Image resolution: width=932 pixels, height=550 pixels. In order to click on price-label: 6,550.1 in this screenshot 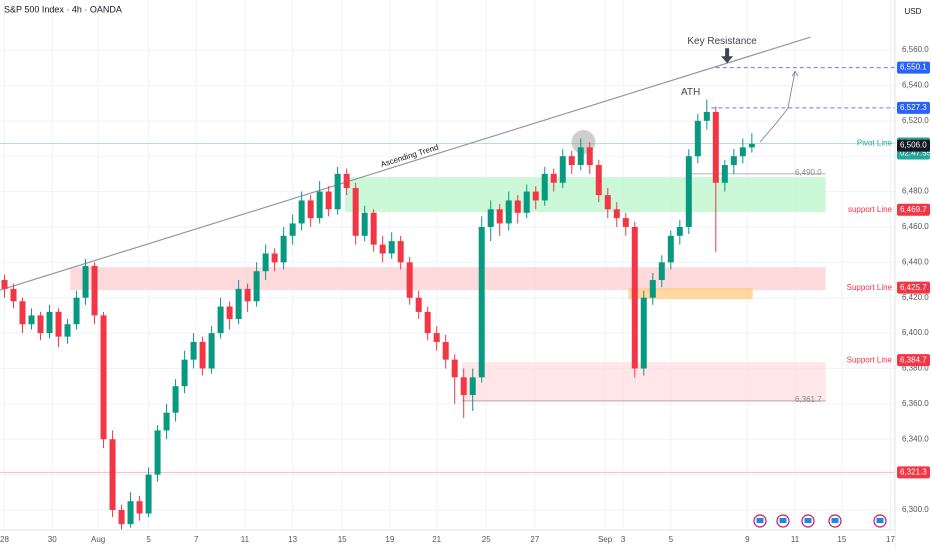, I will do `click(913, 67)`.